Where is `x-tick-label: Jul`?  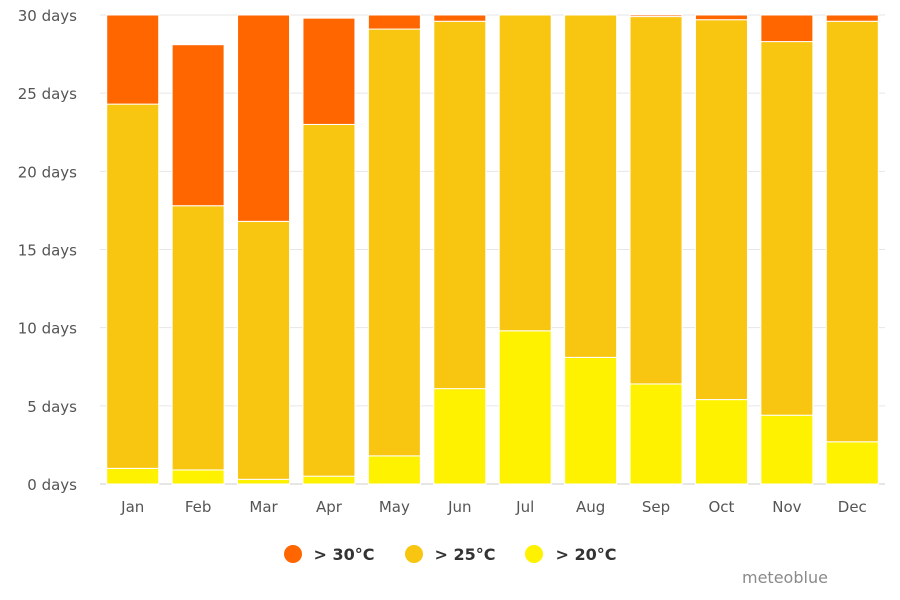 x-tick-label: Jul is located at coordinates (524, 507).